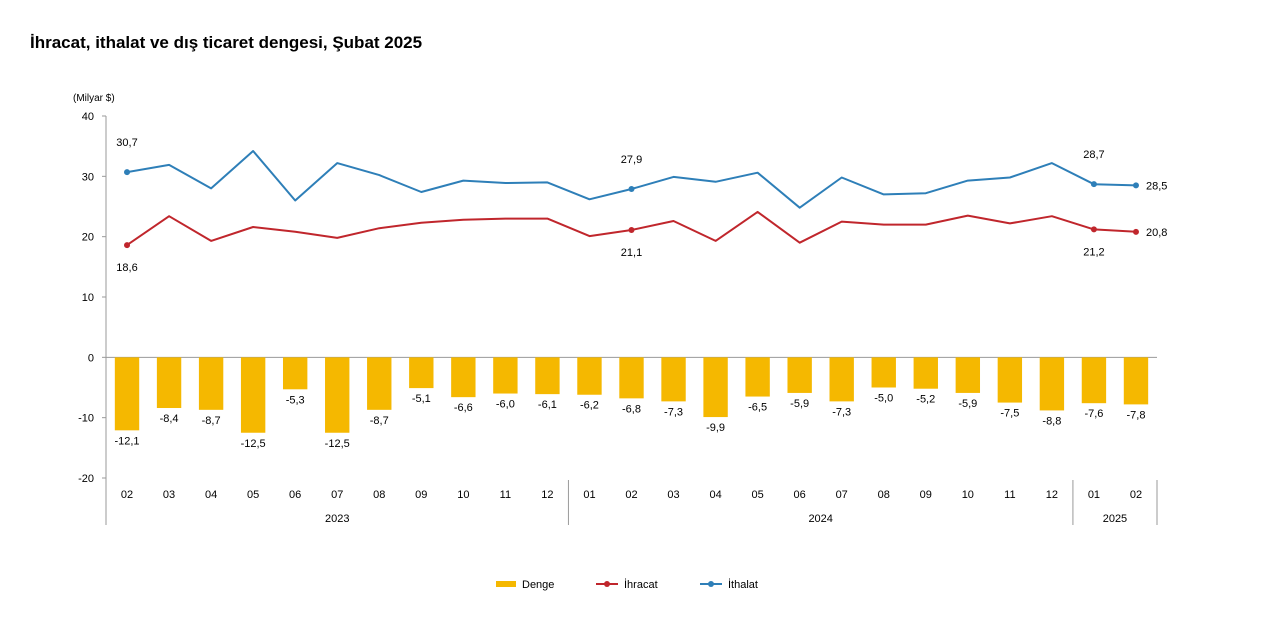  What do you see at coordinates (88, 177) in the screenshot?
I see `y-tick-label: 30` at bounding box center [88, 177].